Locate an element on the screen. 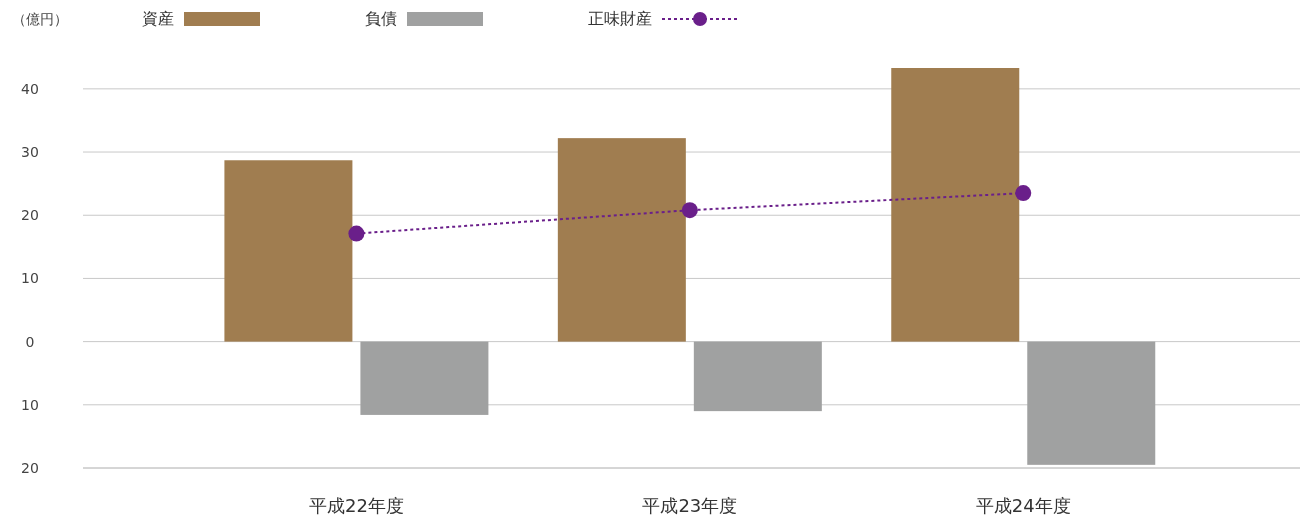 The image size is (1306, 520). x-tick-label: 平成22年度 is located at coordinates (356, 505).